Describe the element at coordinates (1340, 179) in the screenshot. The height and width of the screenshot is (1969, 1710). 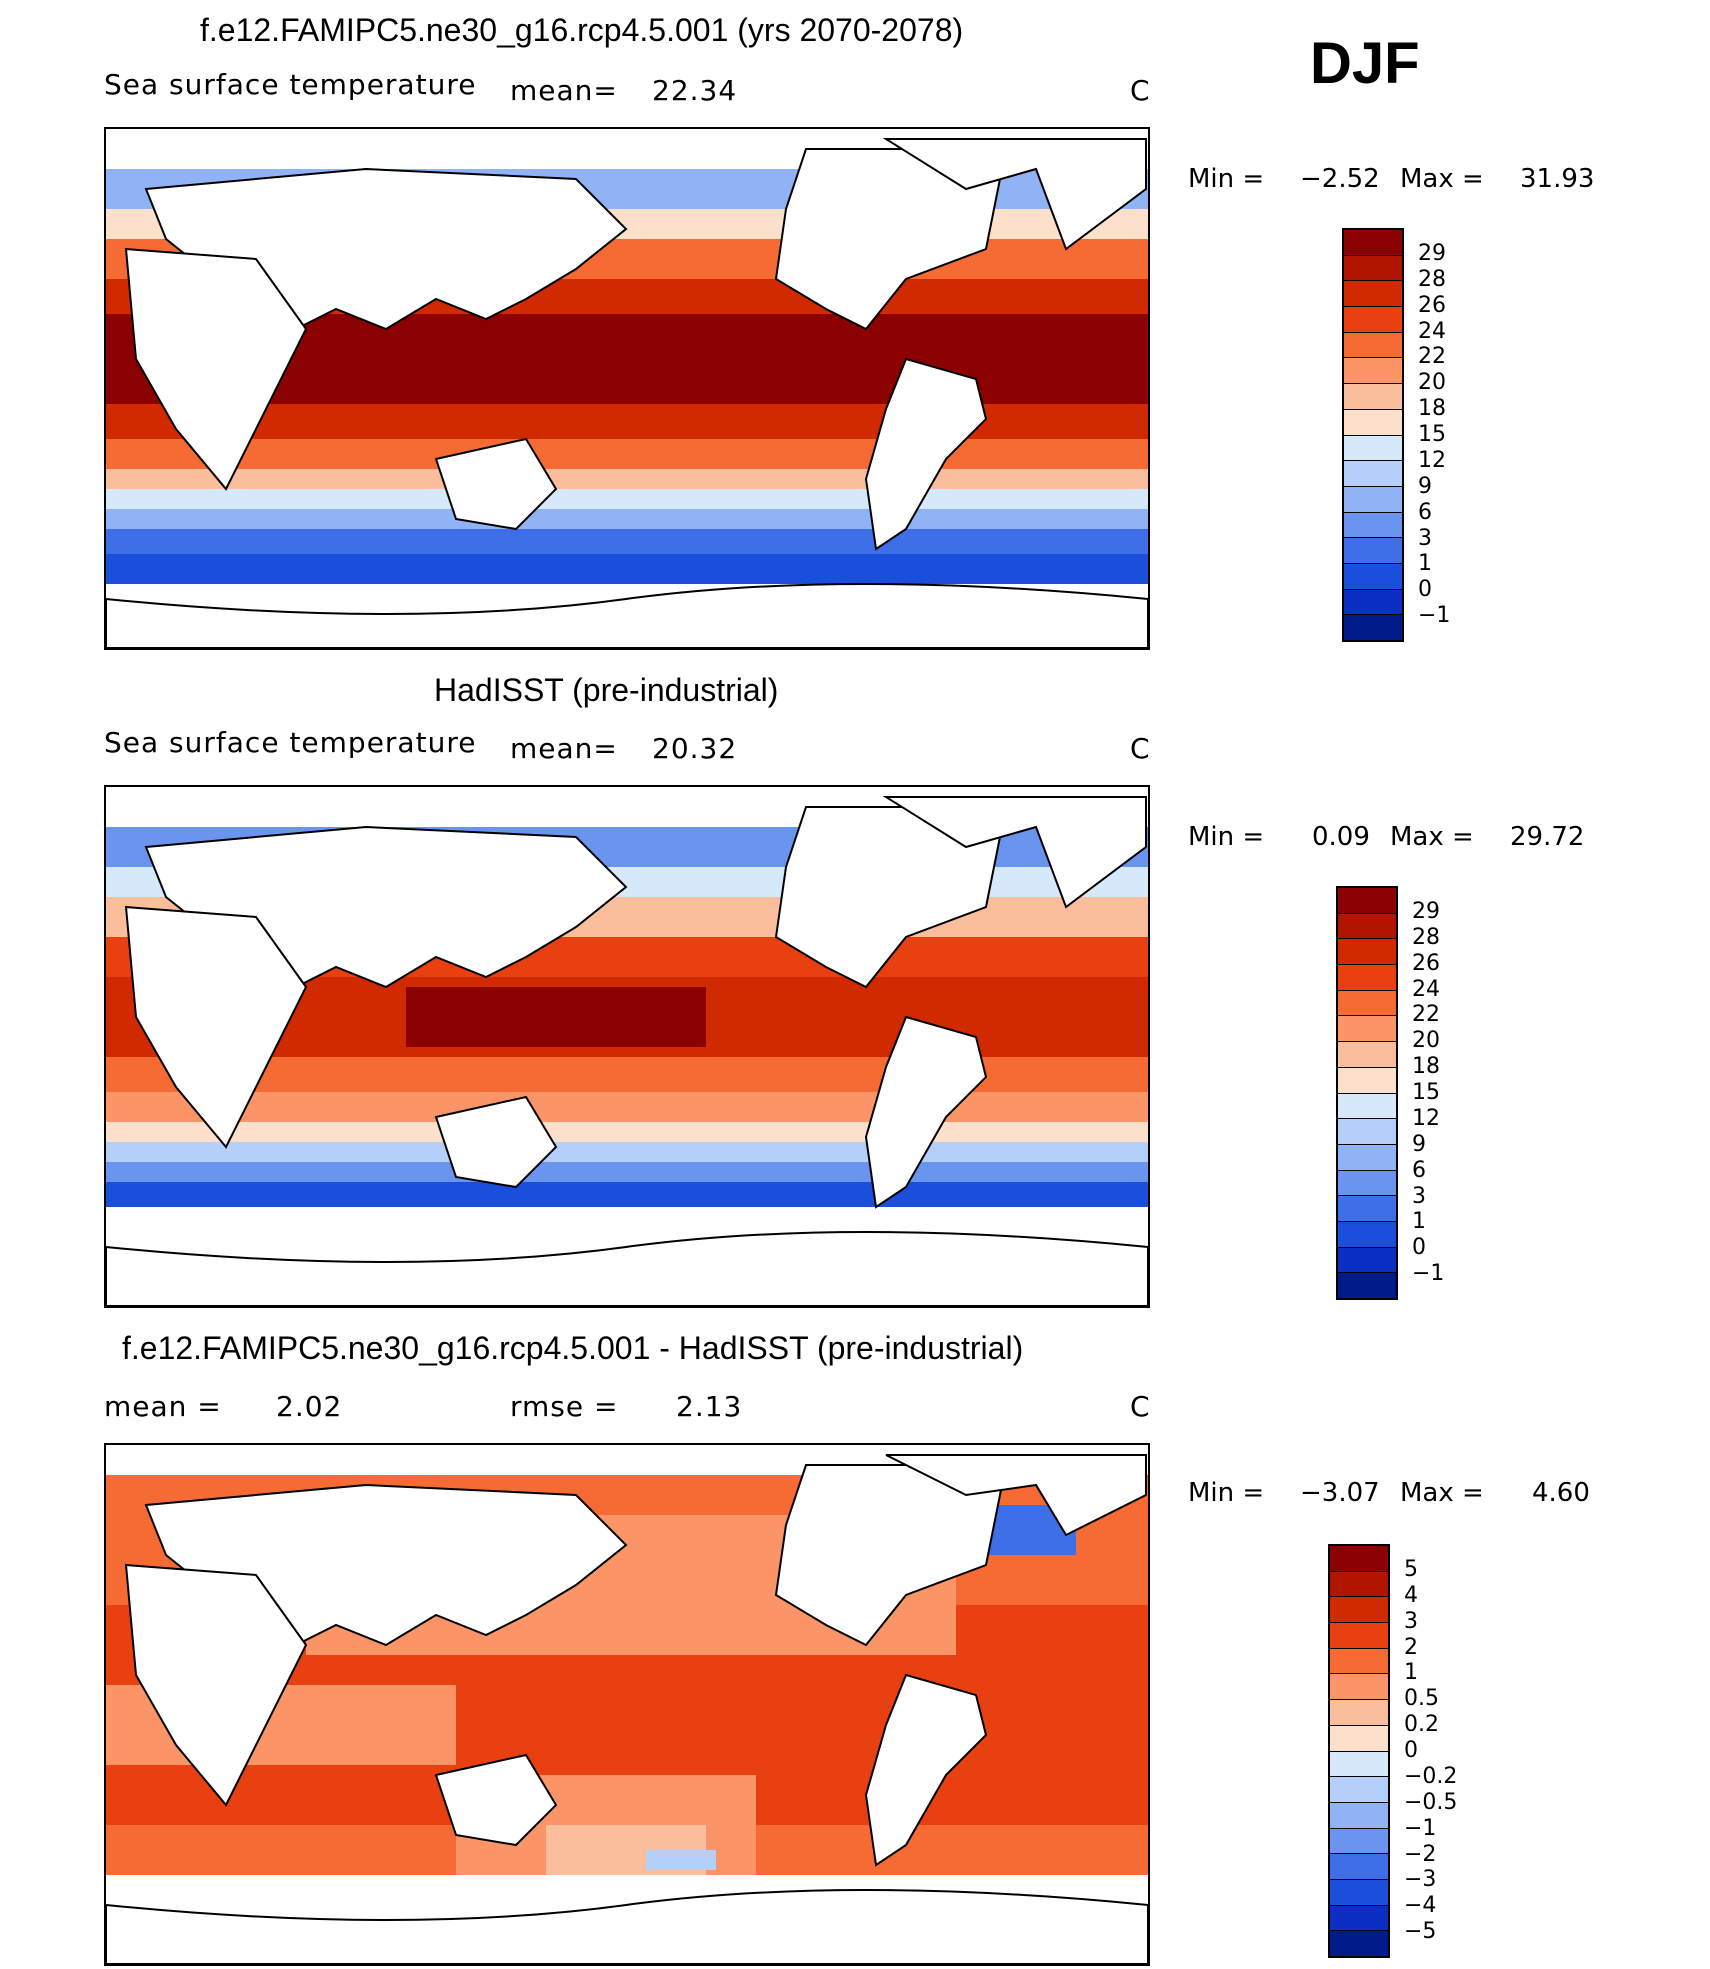
I see `panel-1-min-value: −2.52` at that location.